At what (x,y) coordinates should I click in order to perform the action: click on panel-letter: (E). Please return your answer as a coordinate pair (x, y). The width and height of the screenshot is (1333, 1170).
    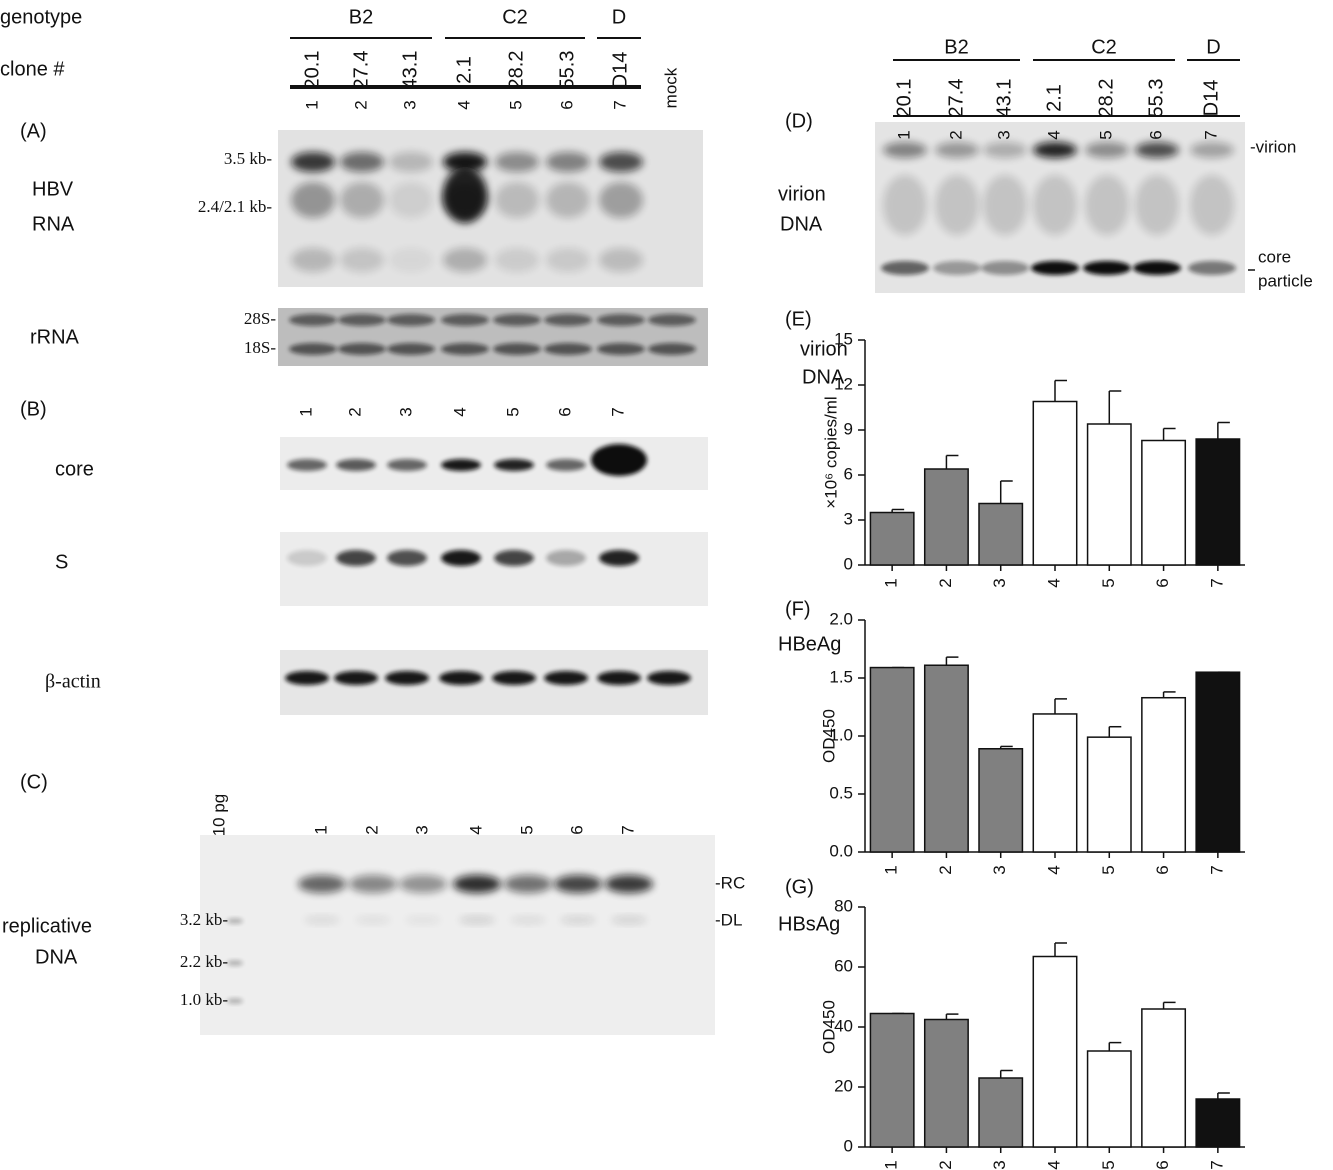
    Looking at the image, I should click on (798, 319).